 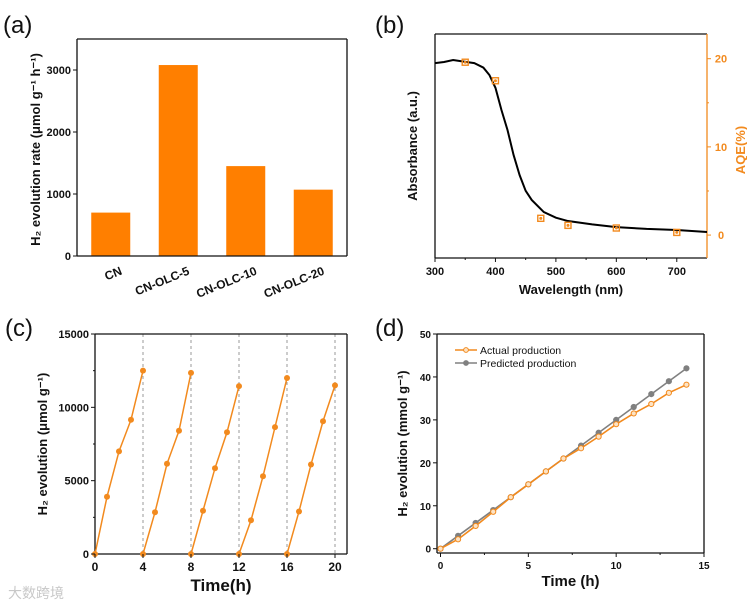 What do you see at coordinates (426, 335) in the screenshot?
I see `y-tick-label: 50` at bounding box center [426, 335].